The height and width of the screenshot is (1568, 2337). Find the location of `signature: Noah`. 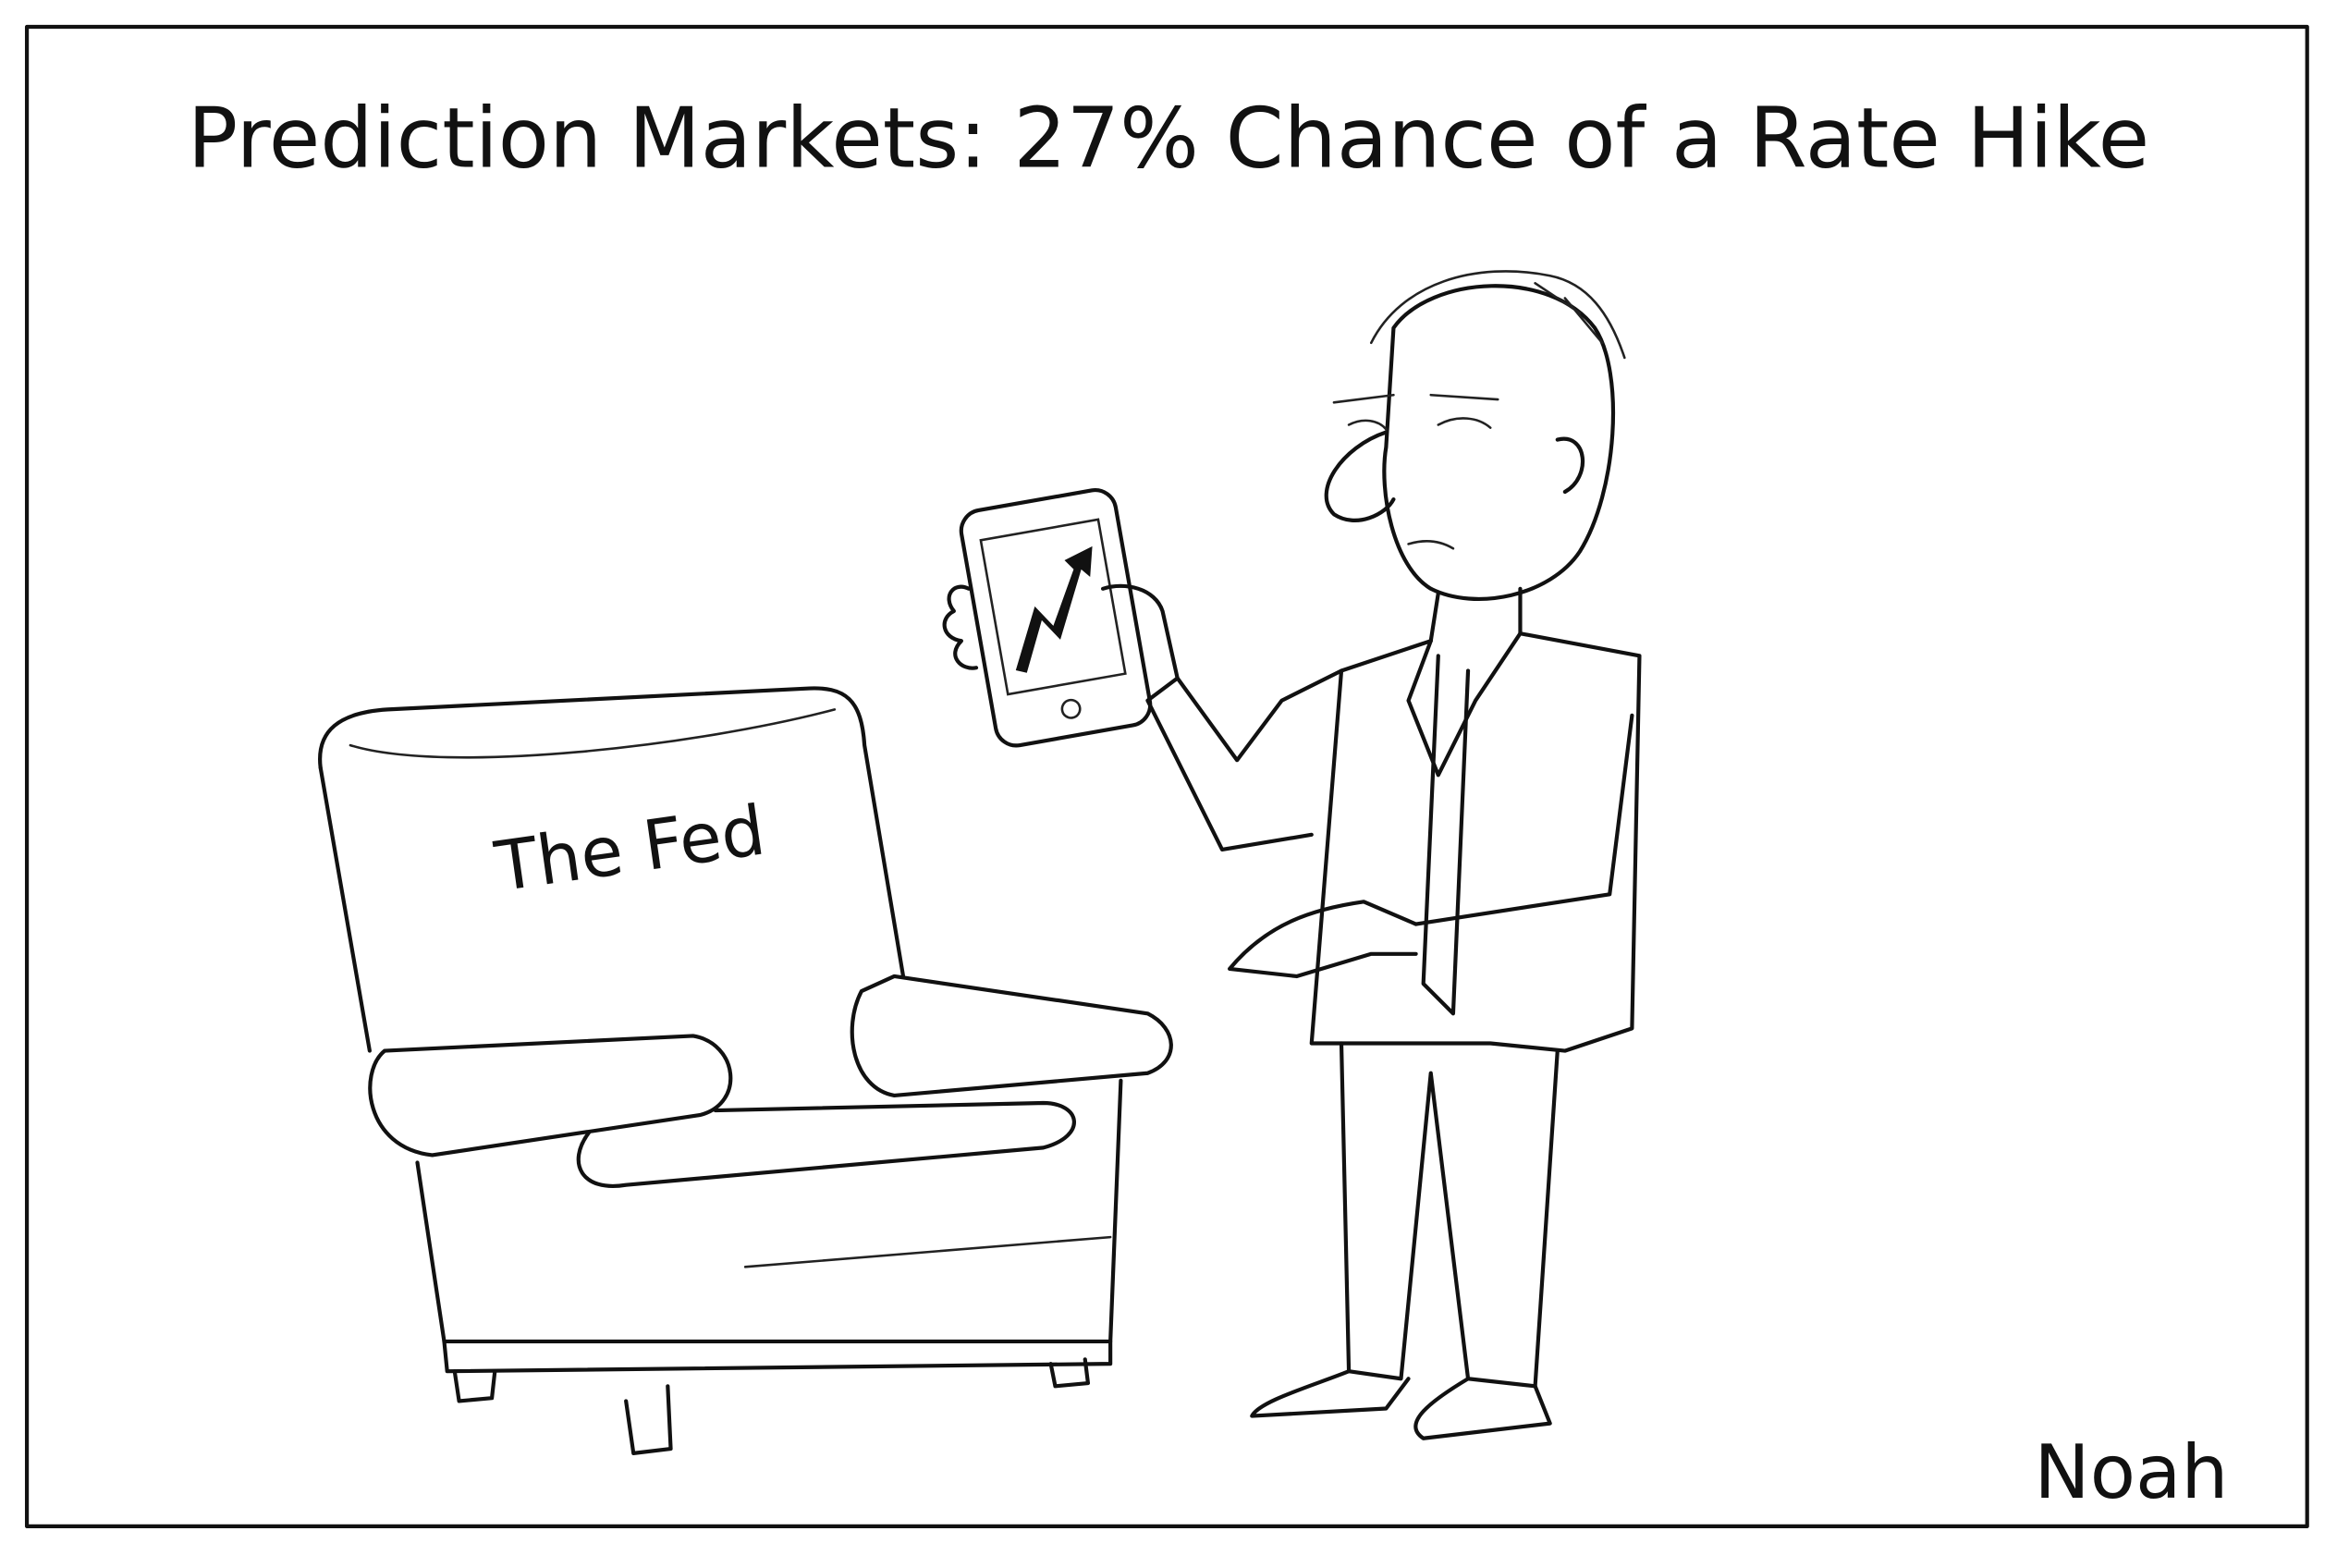

signature: Noah is located at coordinates (2131, 1473).